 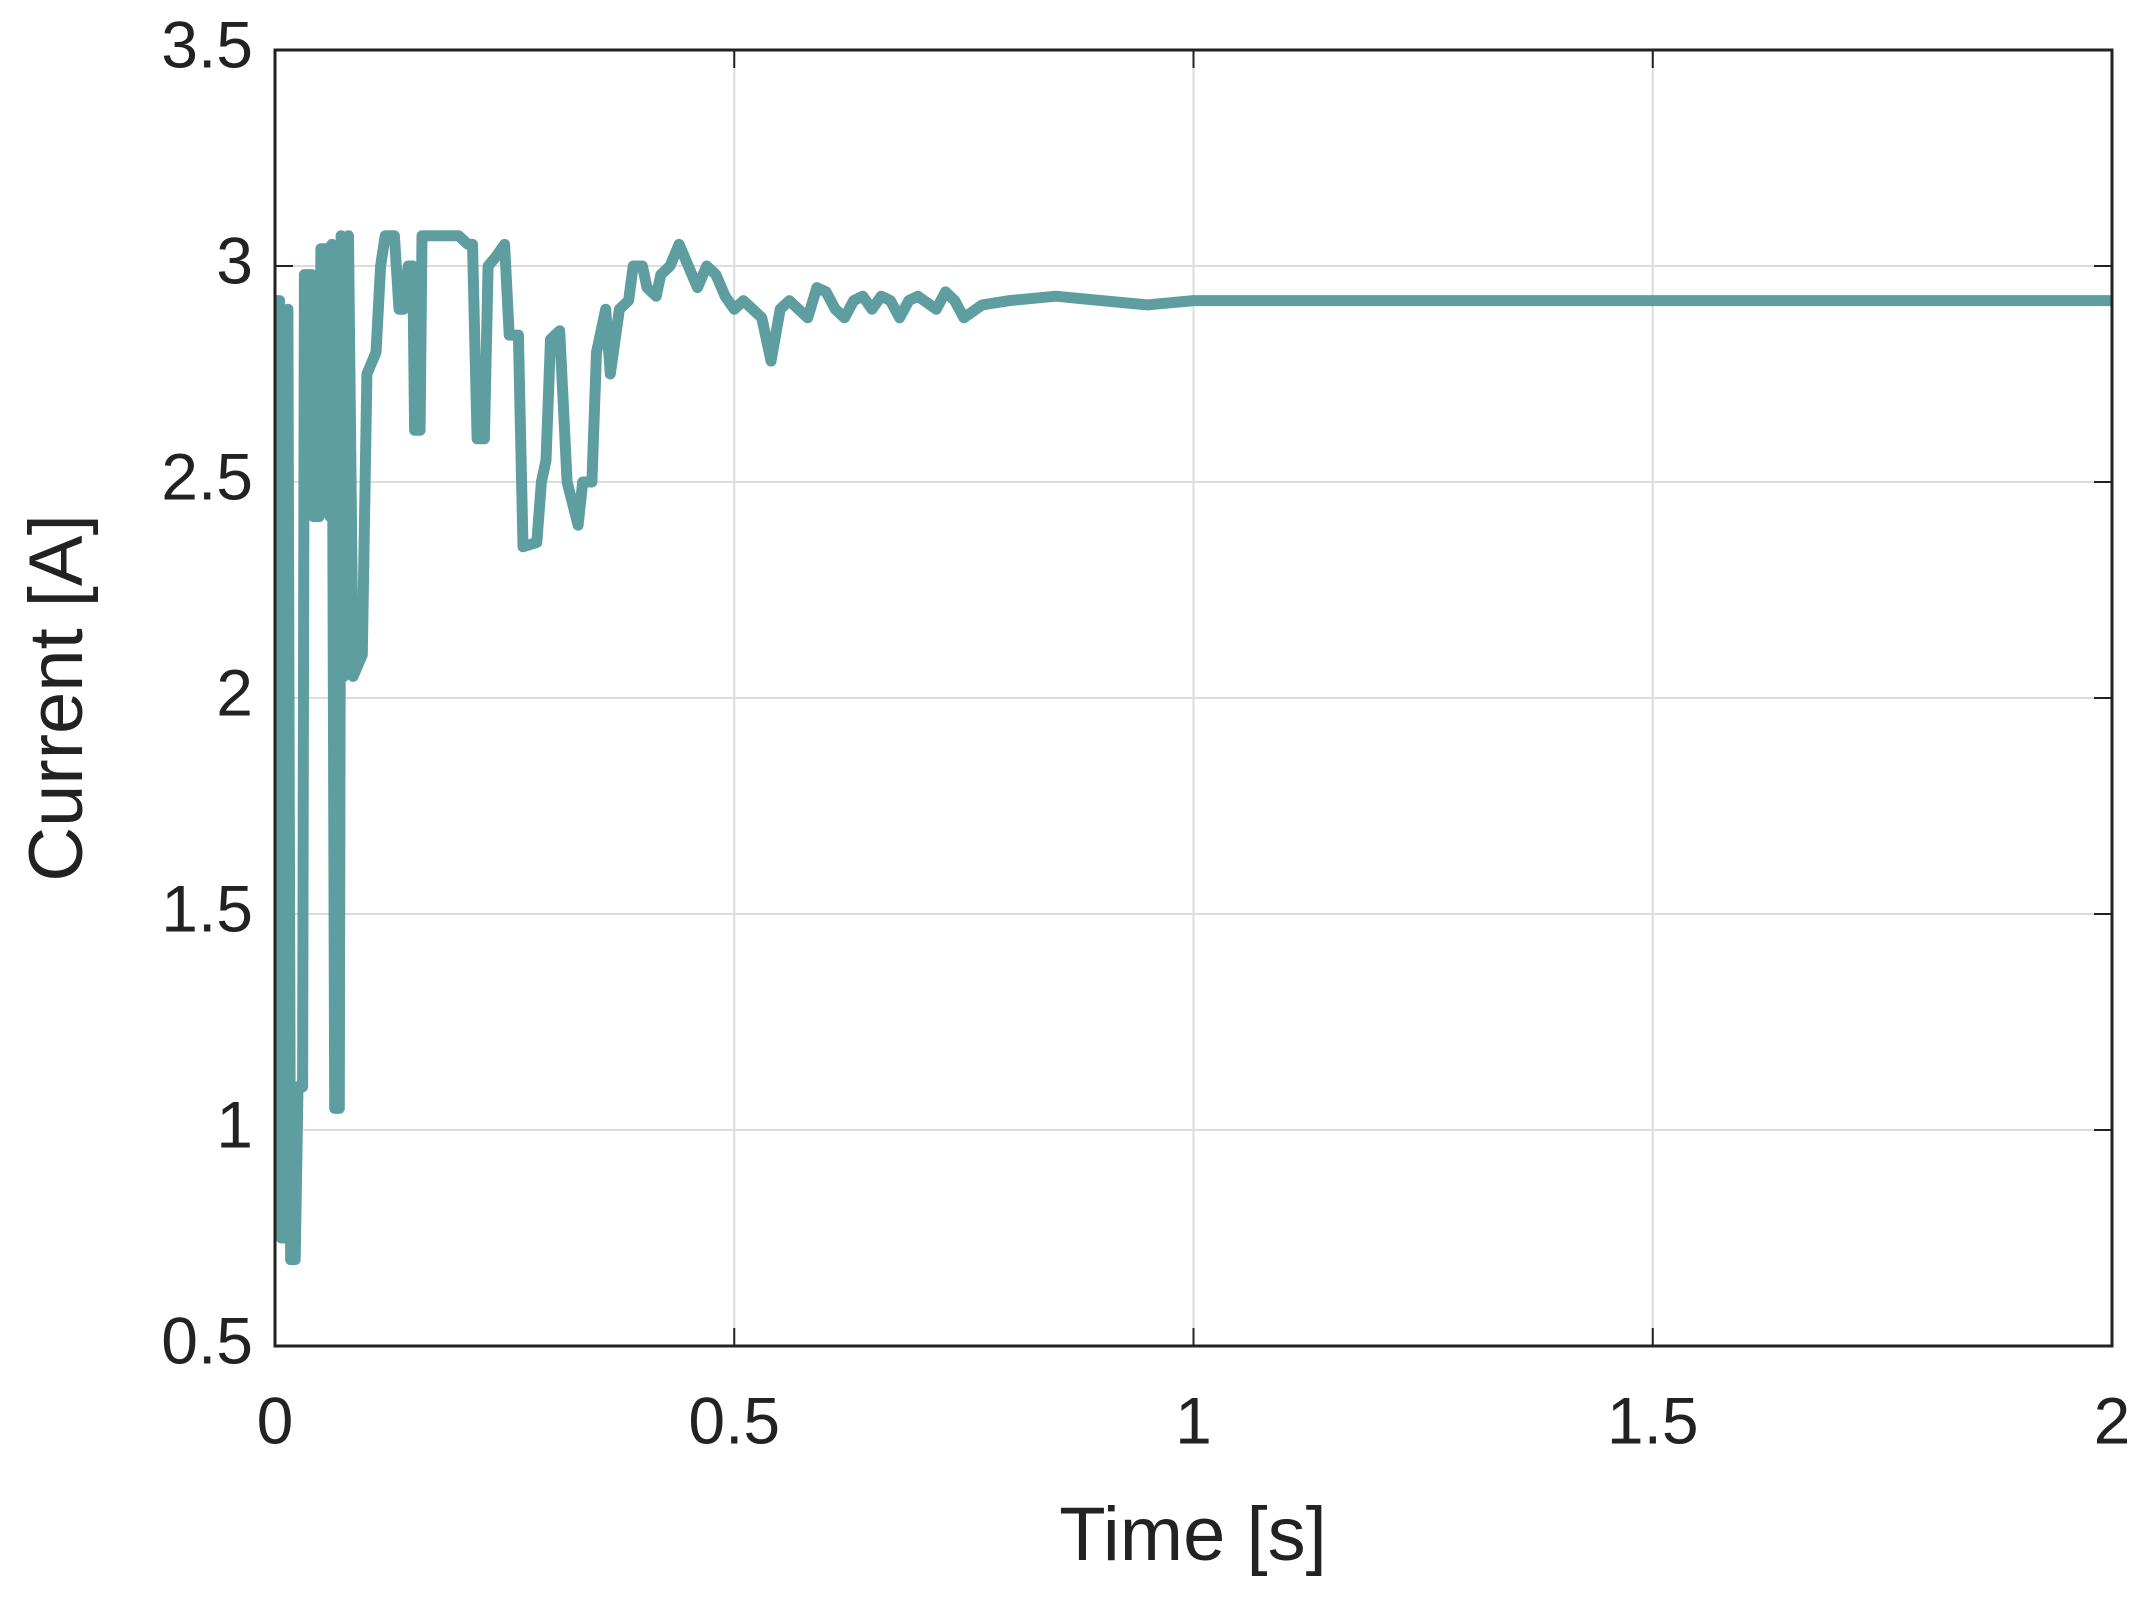 I want to click on y-tick-label: 1, so click(x=234, y=1124).